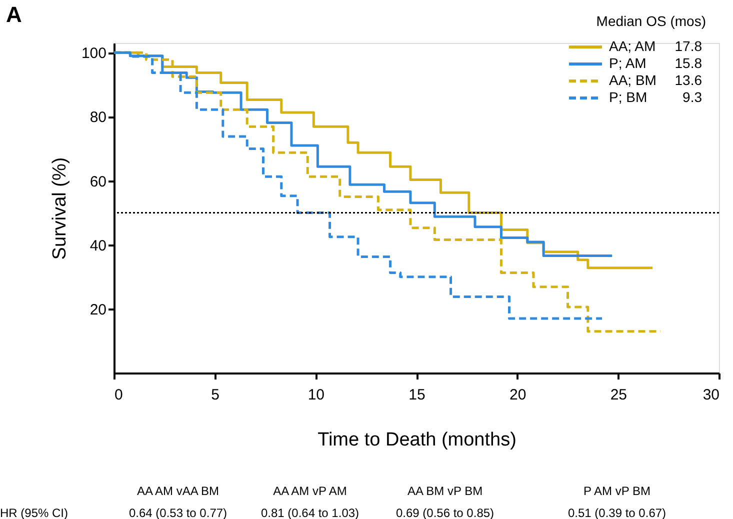 The height and width of the screenshot is (519, 733). I want to click on y-tick-label: 60, so click(98, 181).